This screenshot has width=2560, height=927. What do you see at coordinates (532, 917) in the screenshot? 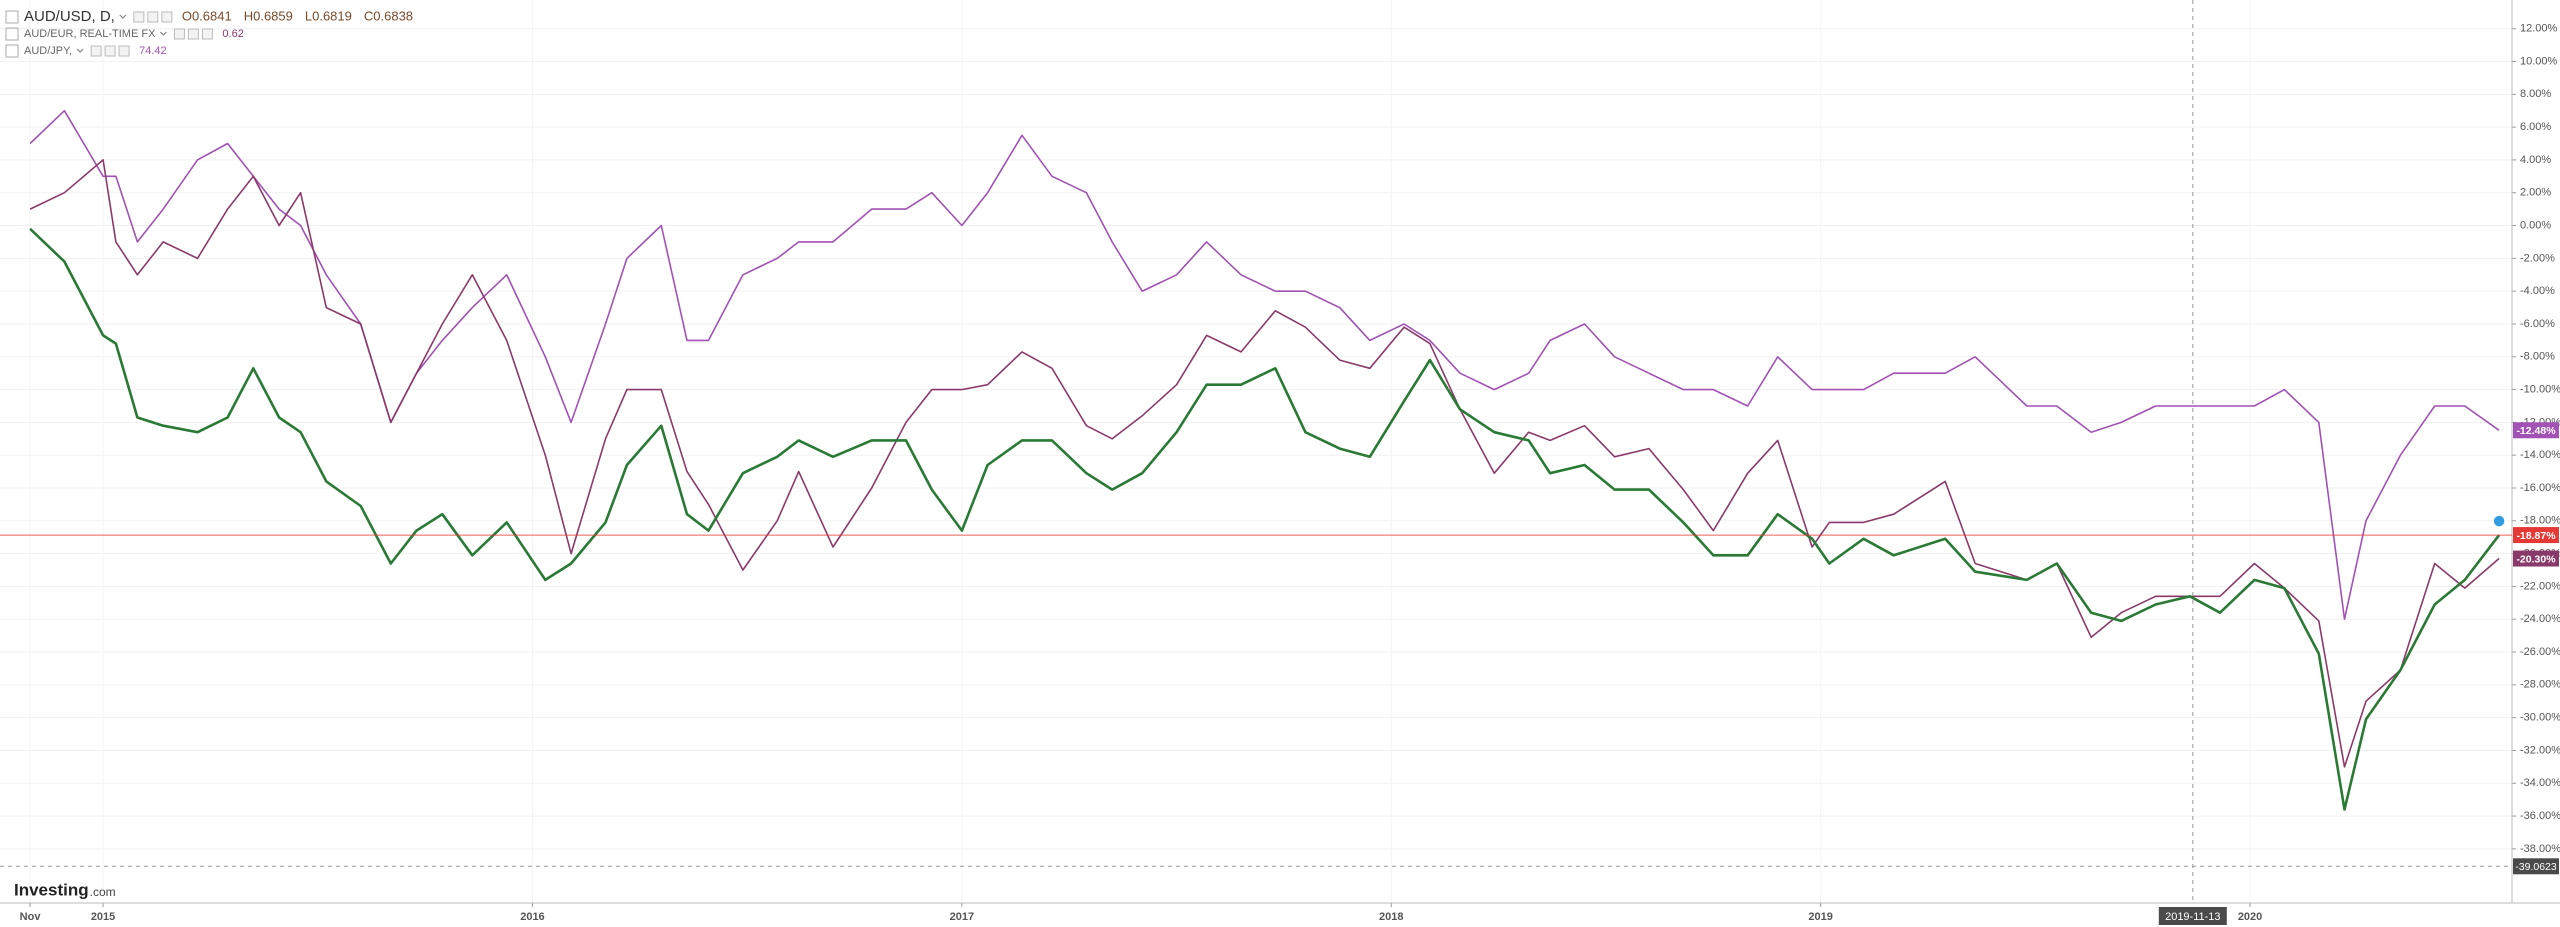
I see `x-tick-label: 2016` at bounding box center [532, 917].